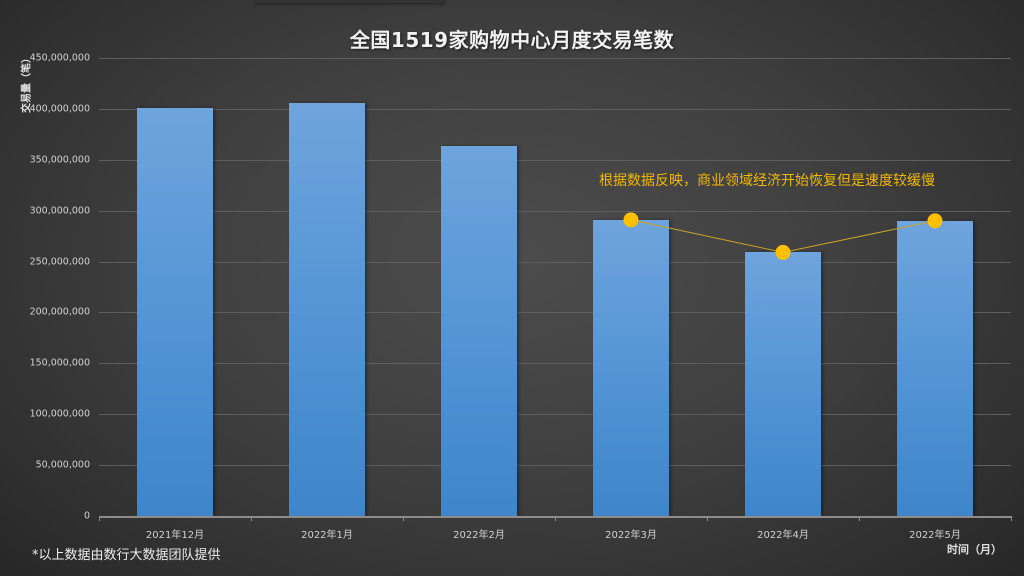 The width and height of the screenshot is (1024, 576). I want to click on y-tick-label: 300,000,000, so click(59, 211).